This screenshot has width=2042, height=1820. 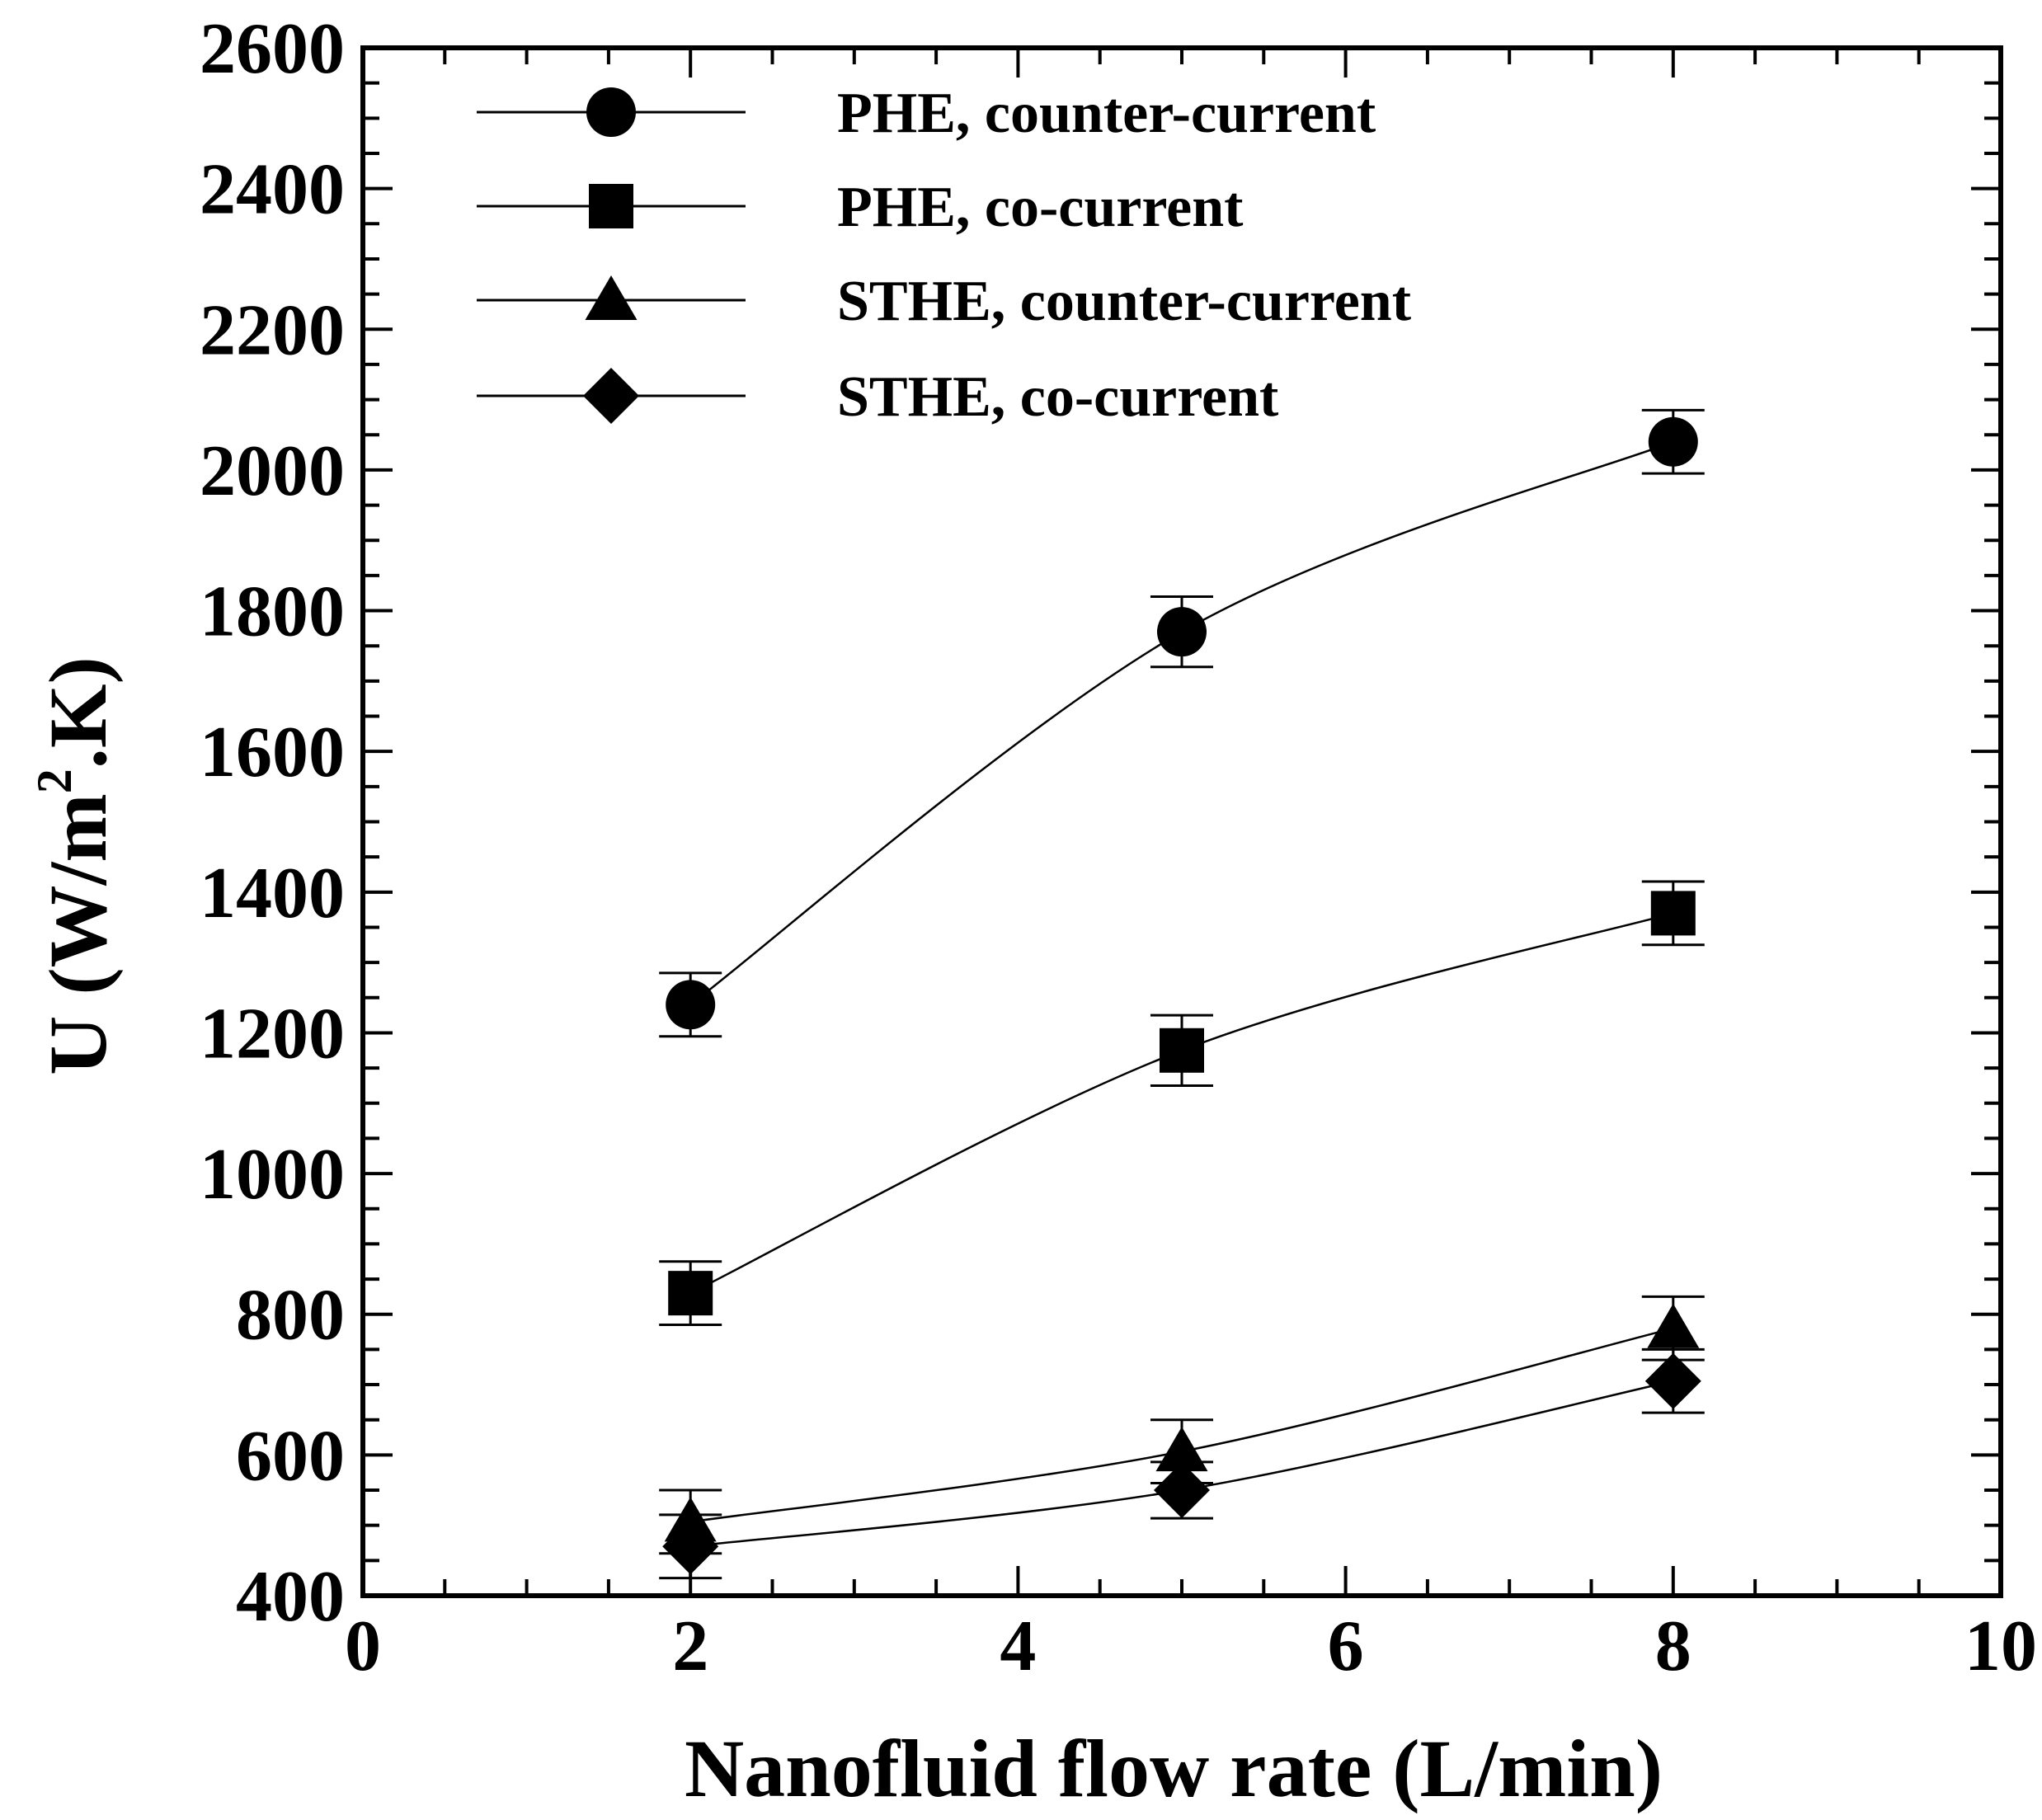 I want to click on y-axis-title-superscript: 2, so click(x=54, y=781).